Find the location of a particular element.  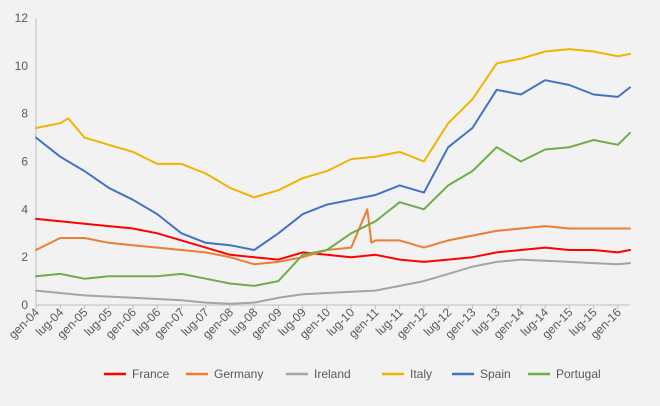

y-tick-label: 0 is located at coordinates (24, 305).